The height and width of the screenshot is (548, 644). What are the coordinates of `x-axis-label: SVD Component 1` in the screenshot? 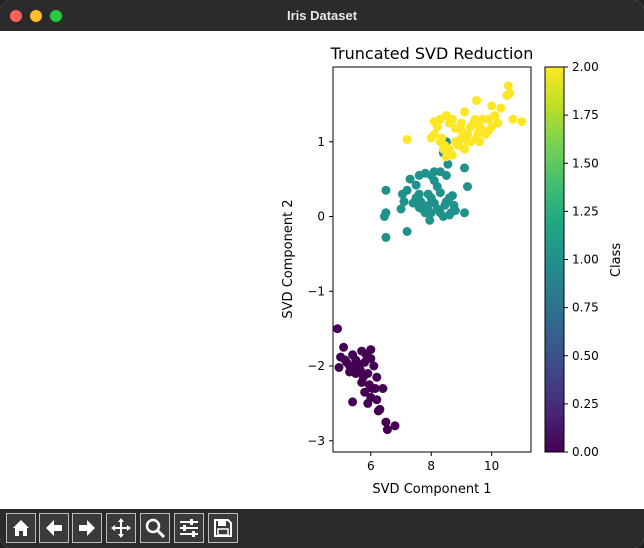 It's located at (431, 489).